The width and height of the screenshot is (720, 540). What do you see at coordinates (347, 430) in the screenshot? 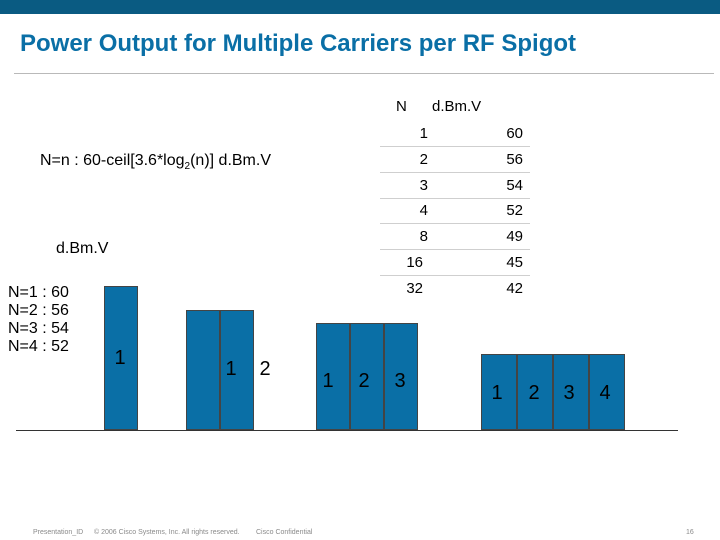
I see `diagram-baseline` at bounding box center [347, 430].